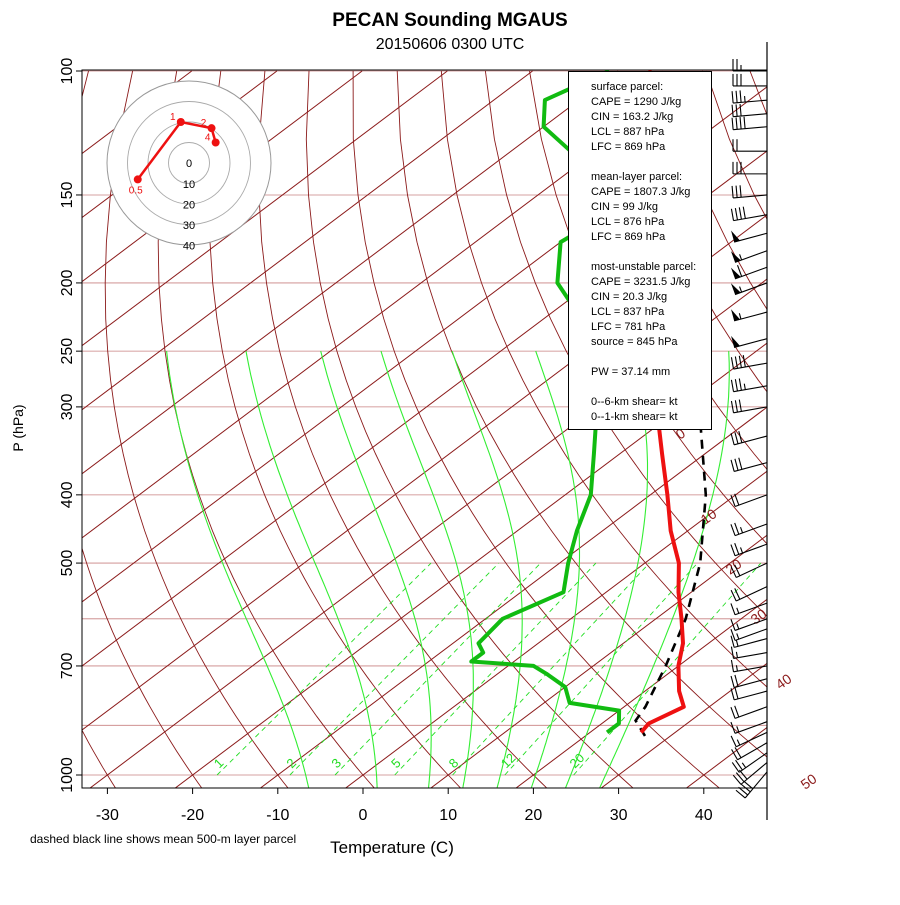  What do you see at coordinates (619, 815) in the screenshot?
I see `x-tick-label: 30` at bounding box center [619, 815].